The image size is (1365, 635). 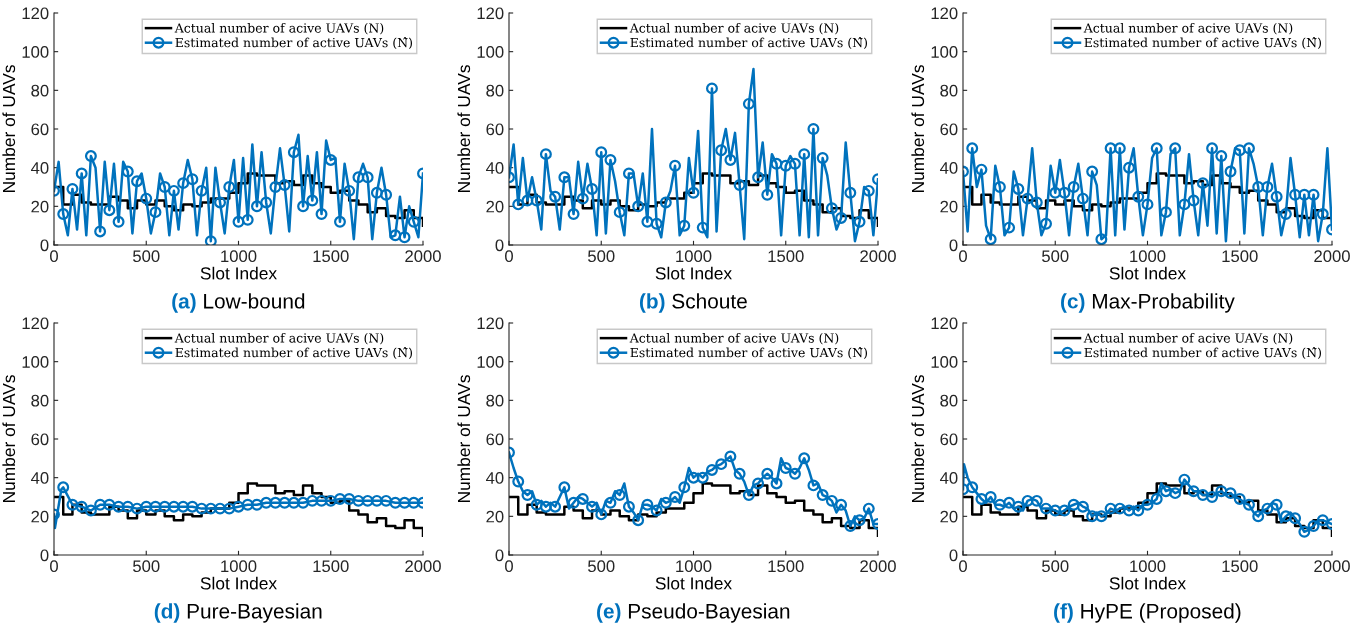 I want to click on text: (c) Max-Probability, so click(x=1148, y=303).